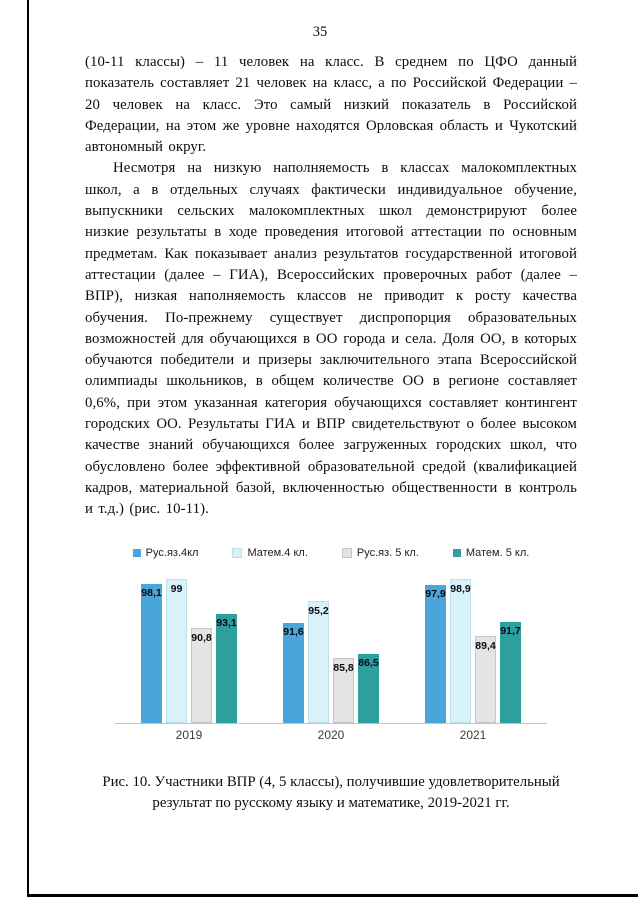 Image resolution: width=640 pixels, height=905 pixels. What do you see at coordinates (331, 723) in the screenshot?
I see `x-axis-line` at bounding box center [331, 723].